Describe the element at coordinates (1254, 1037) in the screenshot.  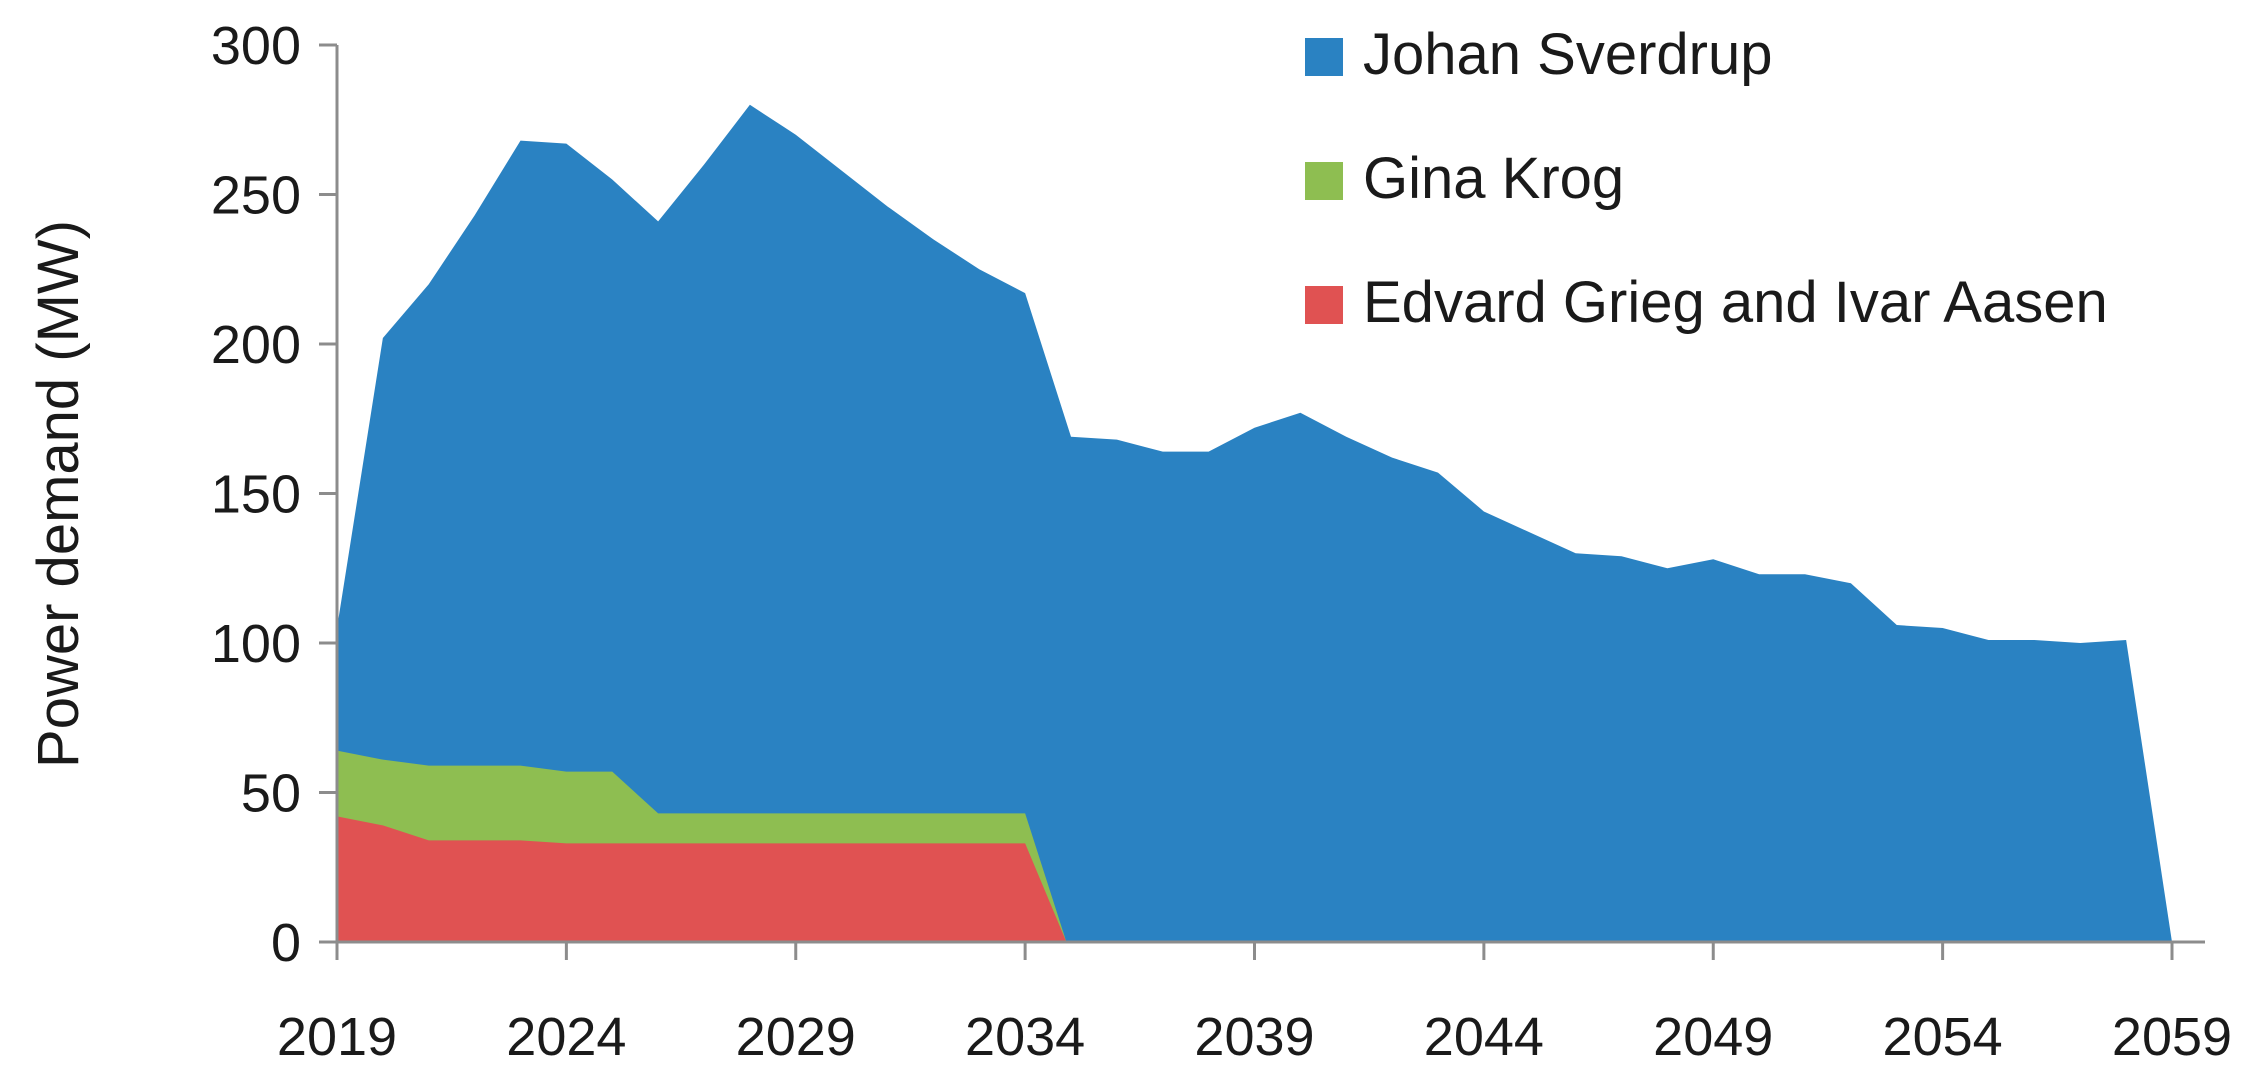
I see `x-tick-label: 2039` at that location.